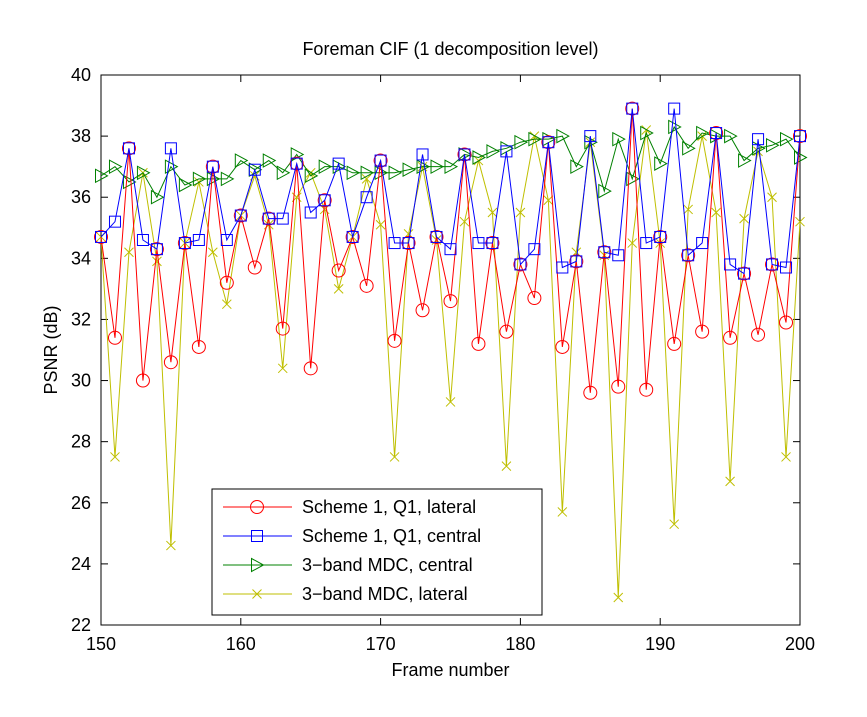 This screenshot has height=717, width=867. What do you see at coordinates (81, 503) in the screenshot?
I see `y-tick-label: 26` at bounding box center [81, 503].